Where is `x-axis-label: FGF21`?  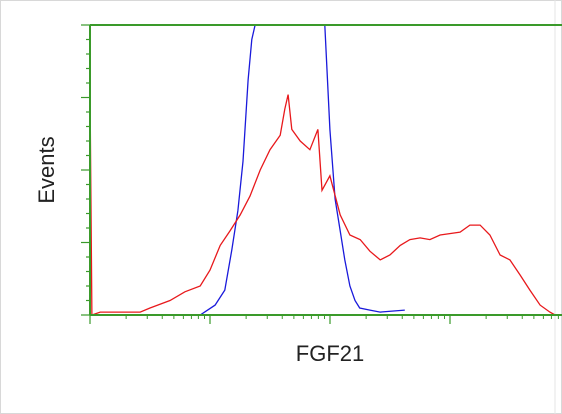 x-axis-label: FGF21 is located at coordinates (330, 353).